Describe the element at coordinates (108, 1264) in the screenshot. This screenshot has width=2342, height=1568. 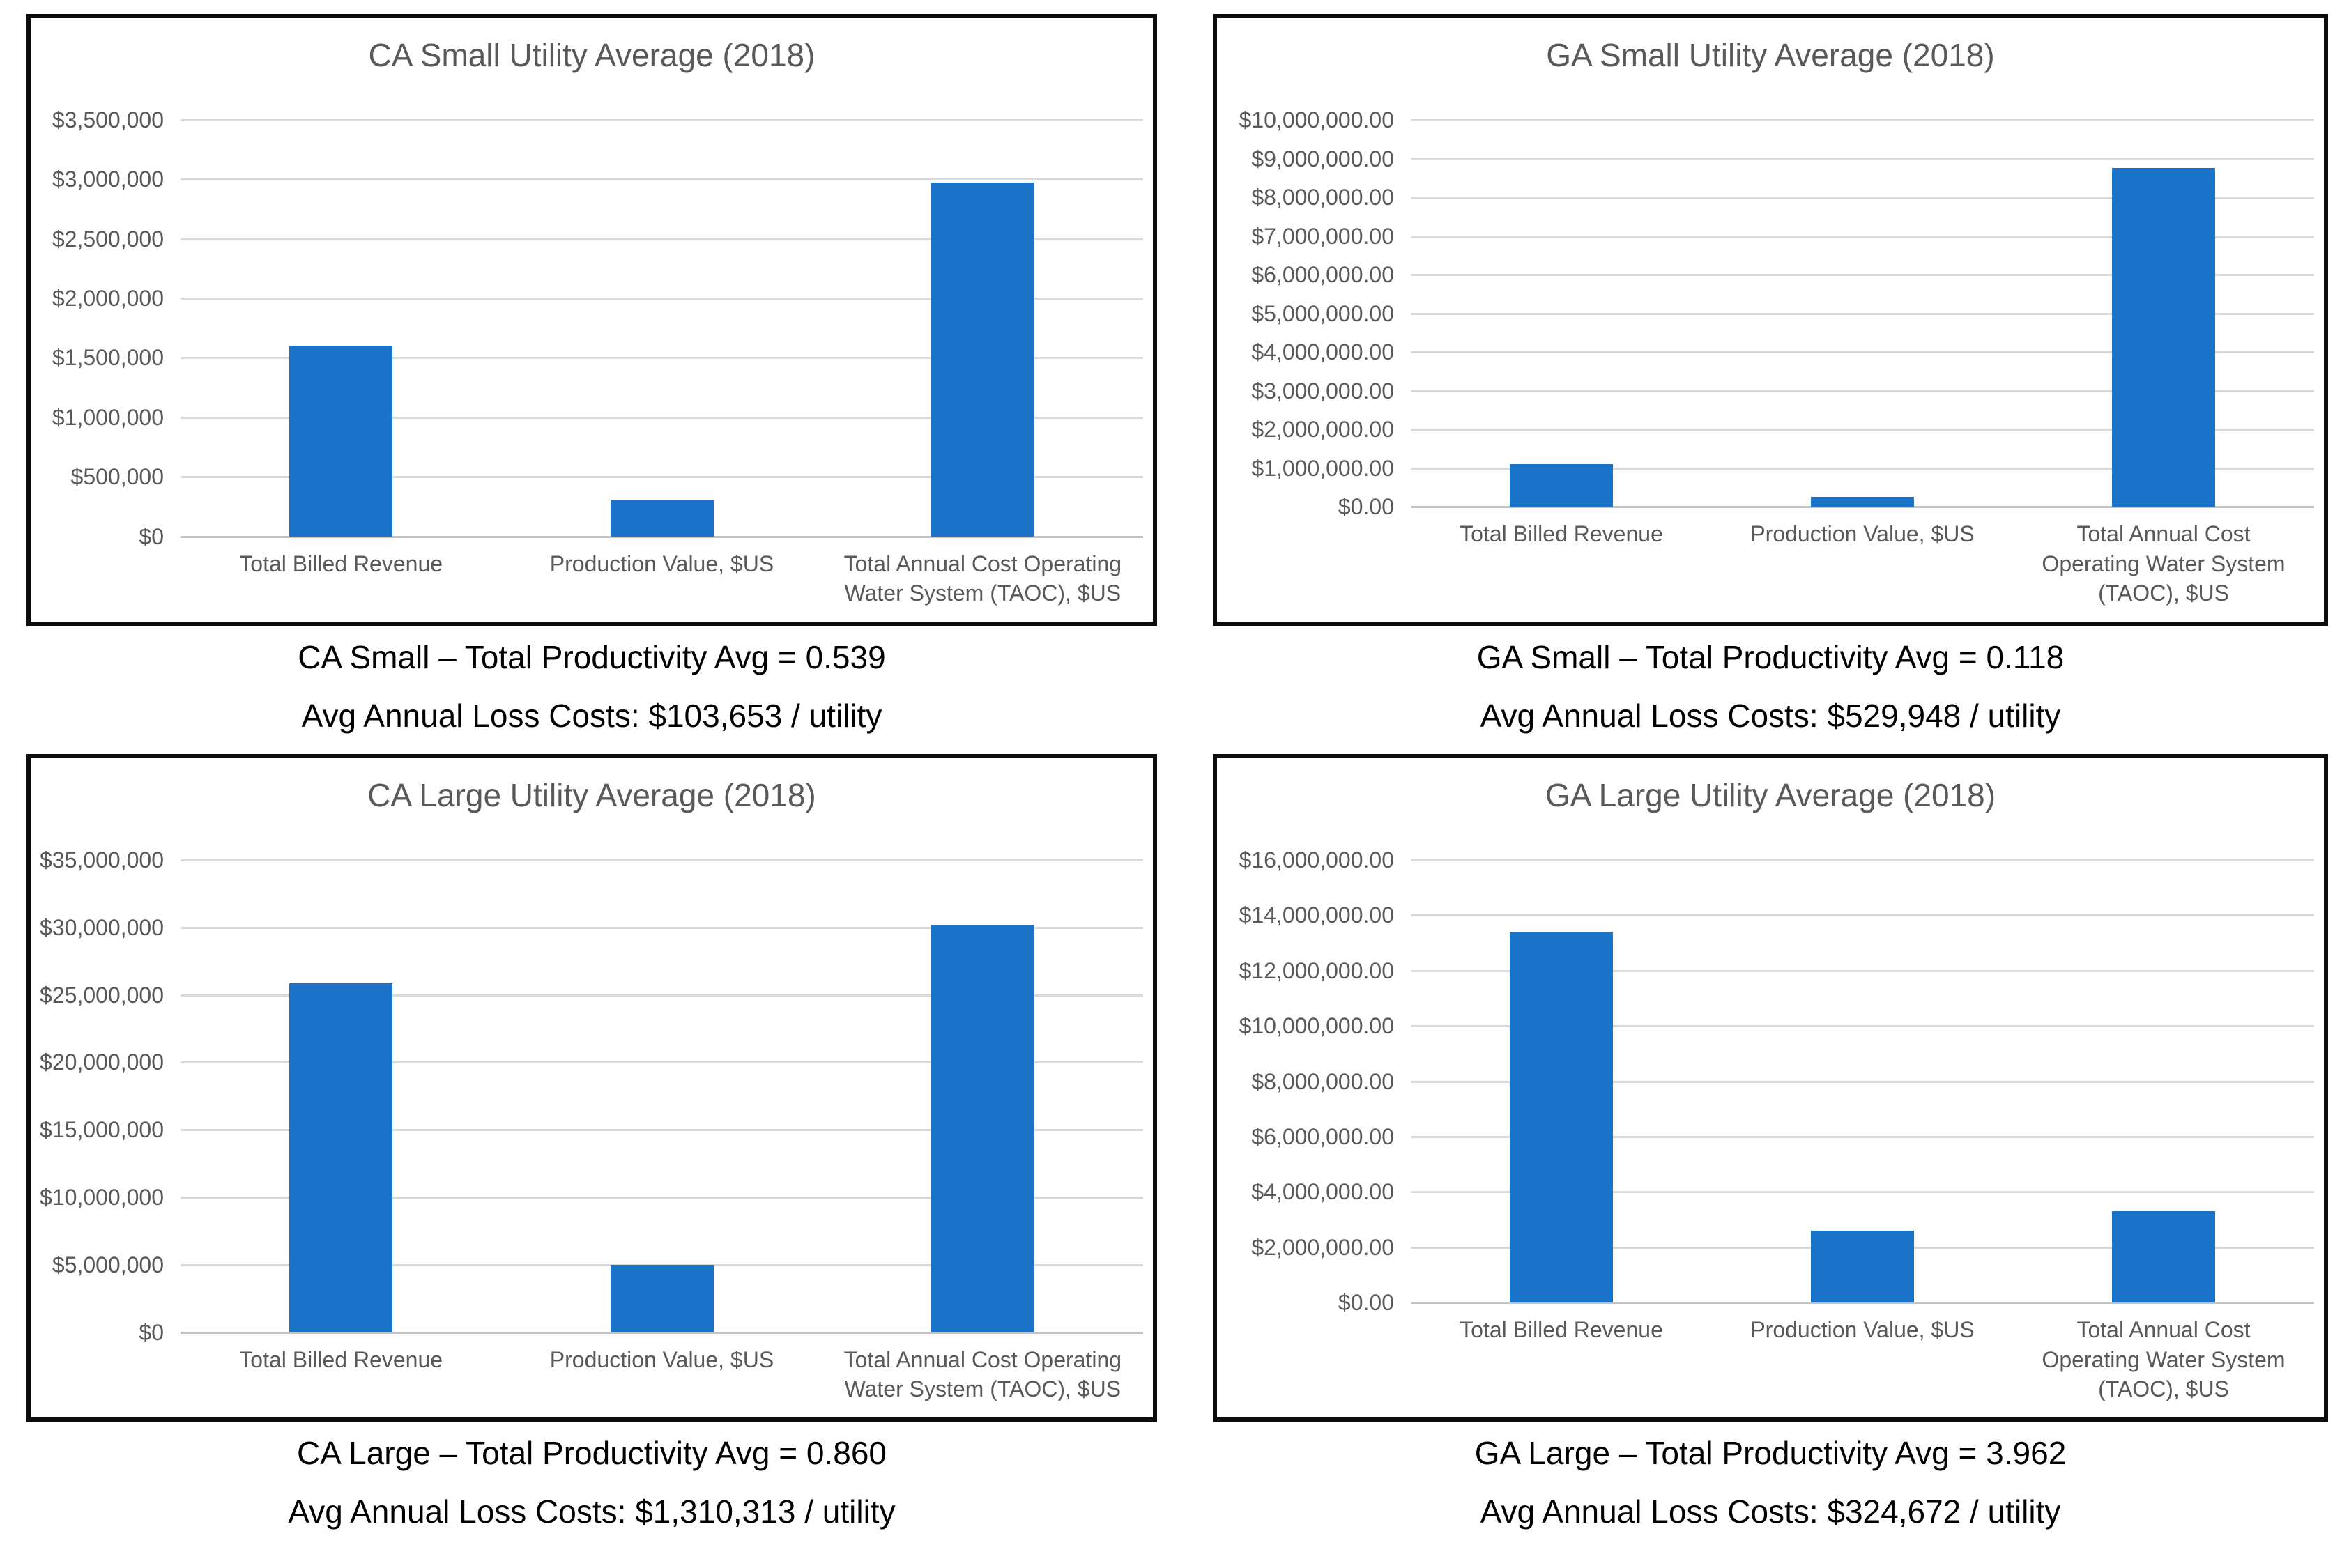
I see `y-tick-label: $5,000,000` at that location.